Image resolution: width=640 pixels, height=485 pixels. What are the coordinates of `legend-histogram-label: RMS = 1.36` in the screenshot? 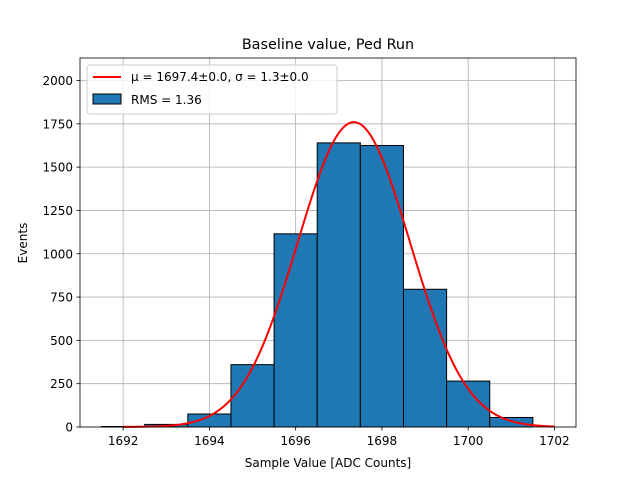 It's located at (166, 100).